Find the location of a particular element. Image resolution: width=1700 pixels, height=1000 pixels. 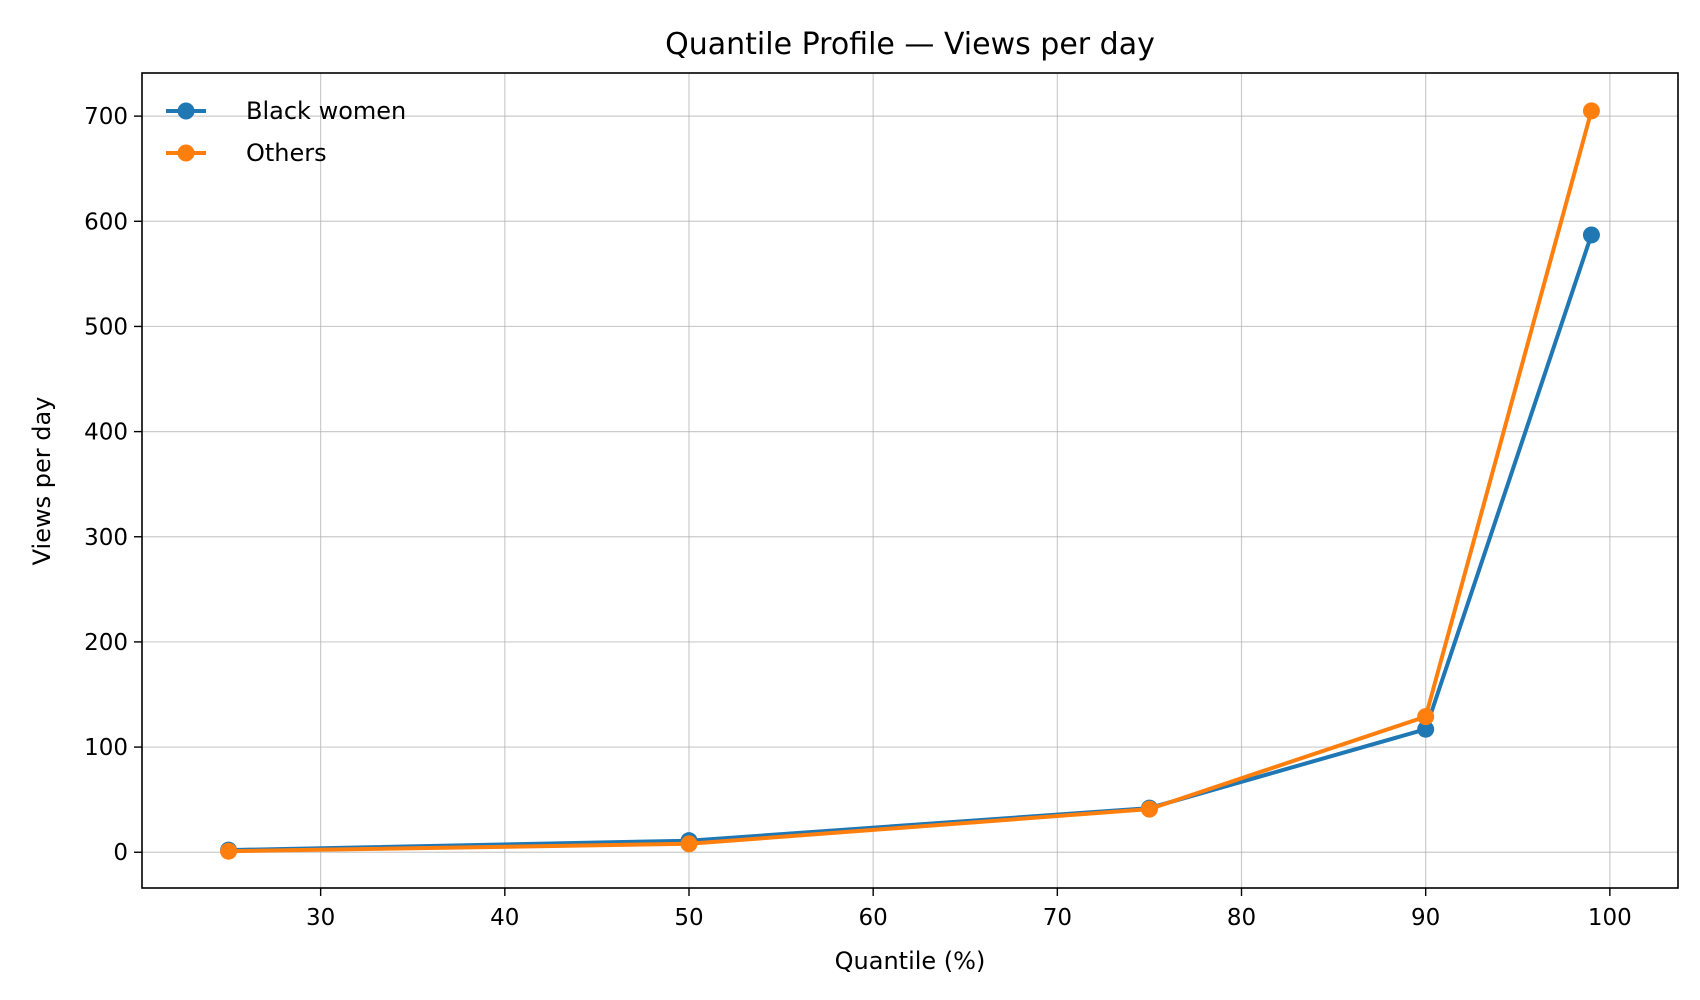

chart-title: Quantile Profile — Views per day is located at coordinates (910, 44).